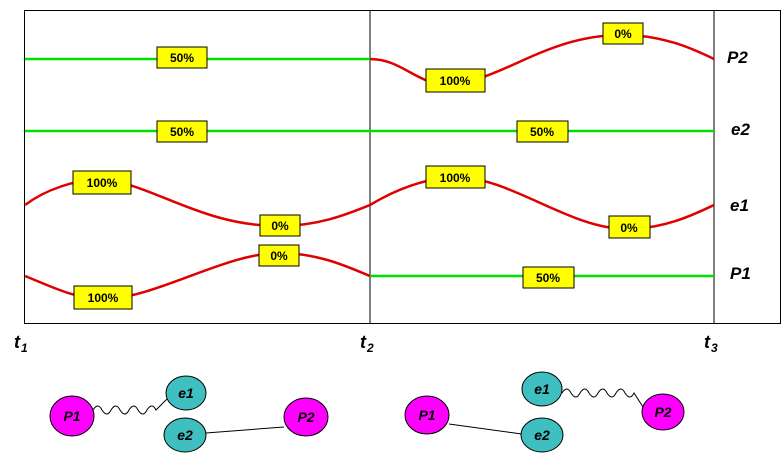 The image size is (781, 468). I want to click on label-e1-trough2: 0%, so click(629, 227).